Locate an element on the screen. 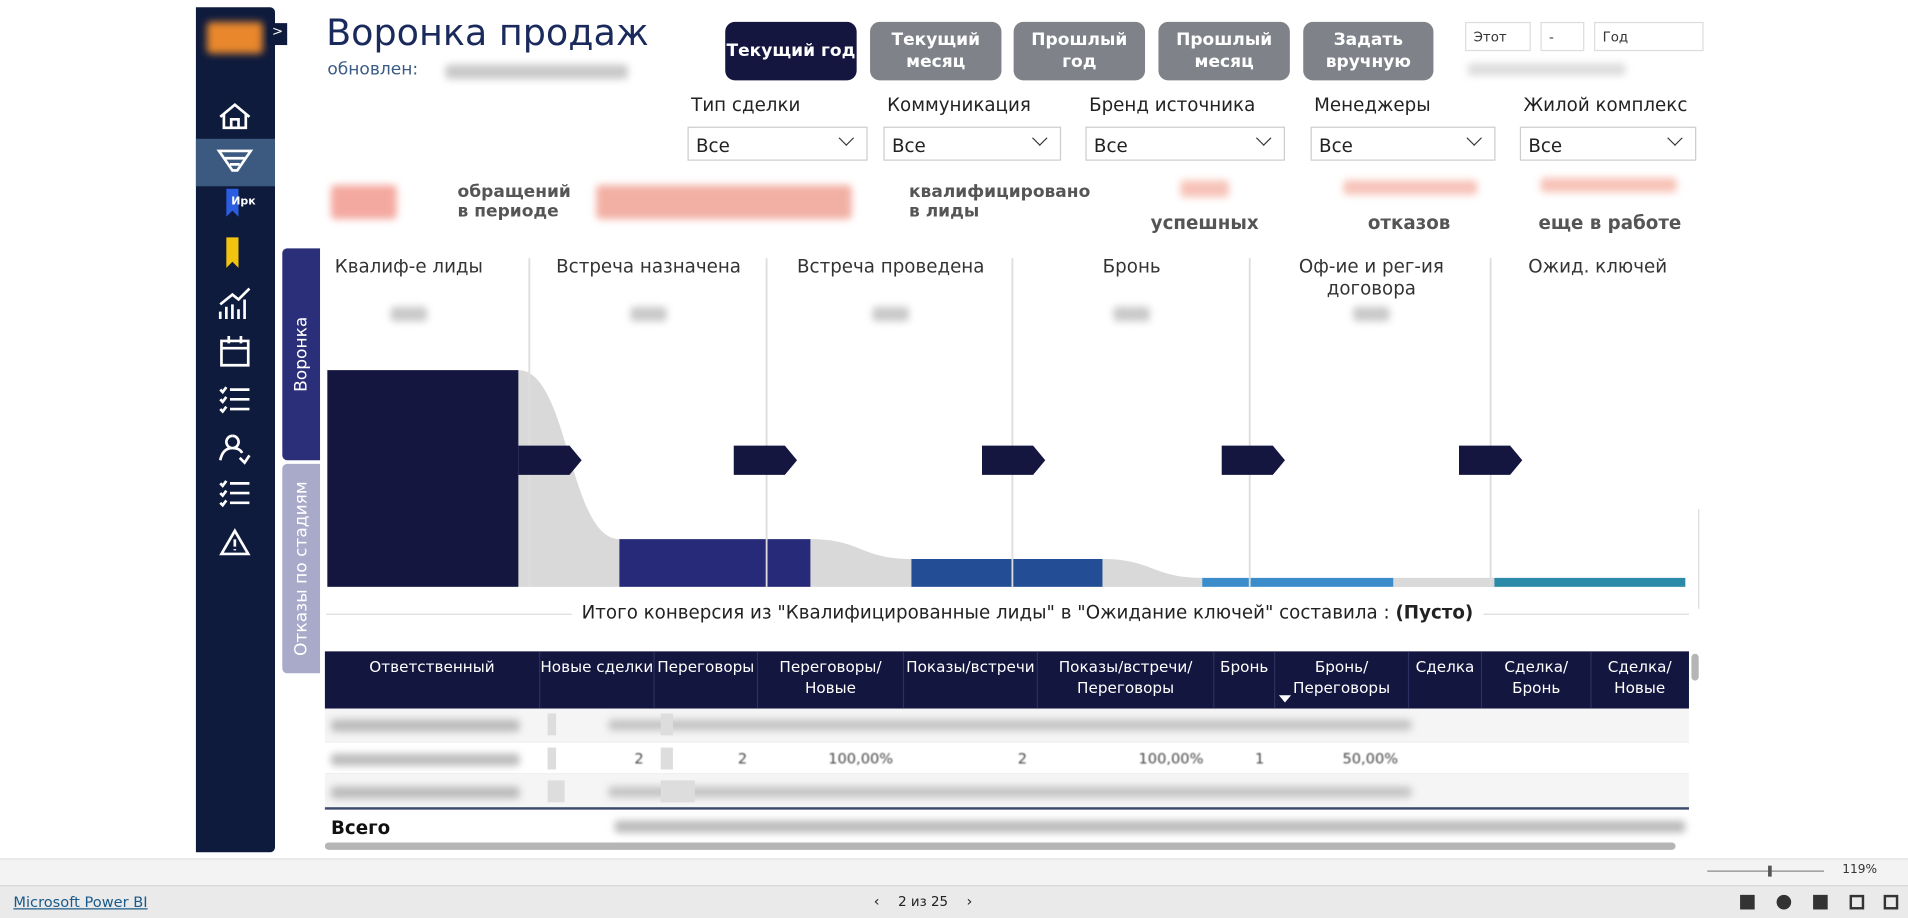 The image size is (1908, 918). tab: Воронка is located at coordinates (301, 354).